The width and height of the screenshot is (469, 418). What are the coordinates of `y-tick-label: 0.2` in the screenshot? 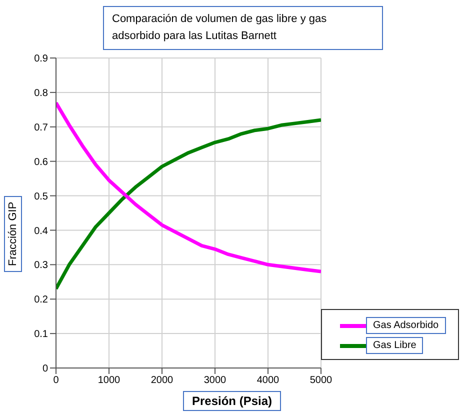 It's located at (41, 300).